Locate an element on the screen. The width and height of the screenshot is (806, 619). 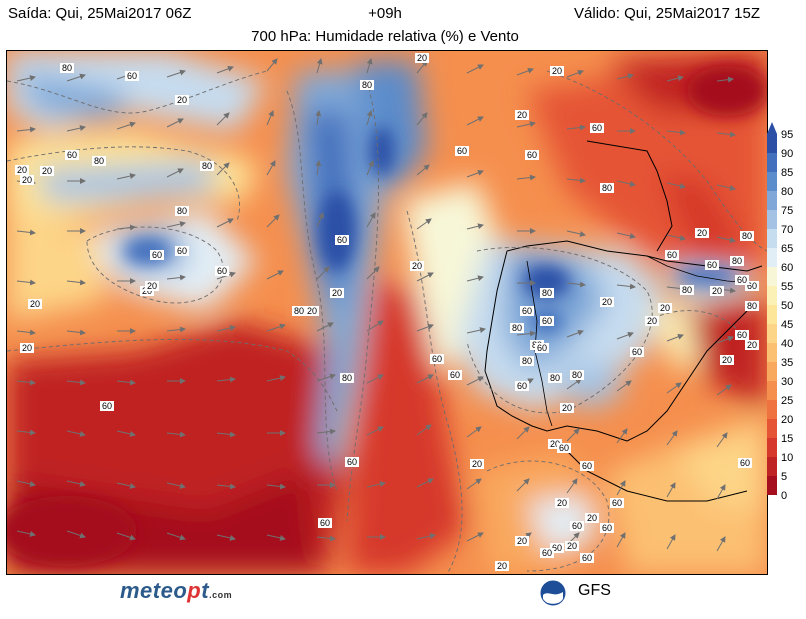
colorbar-label: 35 is located at coordinates (787, 363).